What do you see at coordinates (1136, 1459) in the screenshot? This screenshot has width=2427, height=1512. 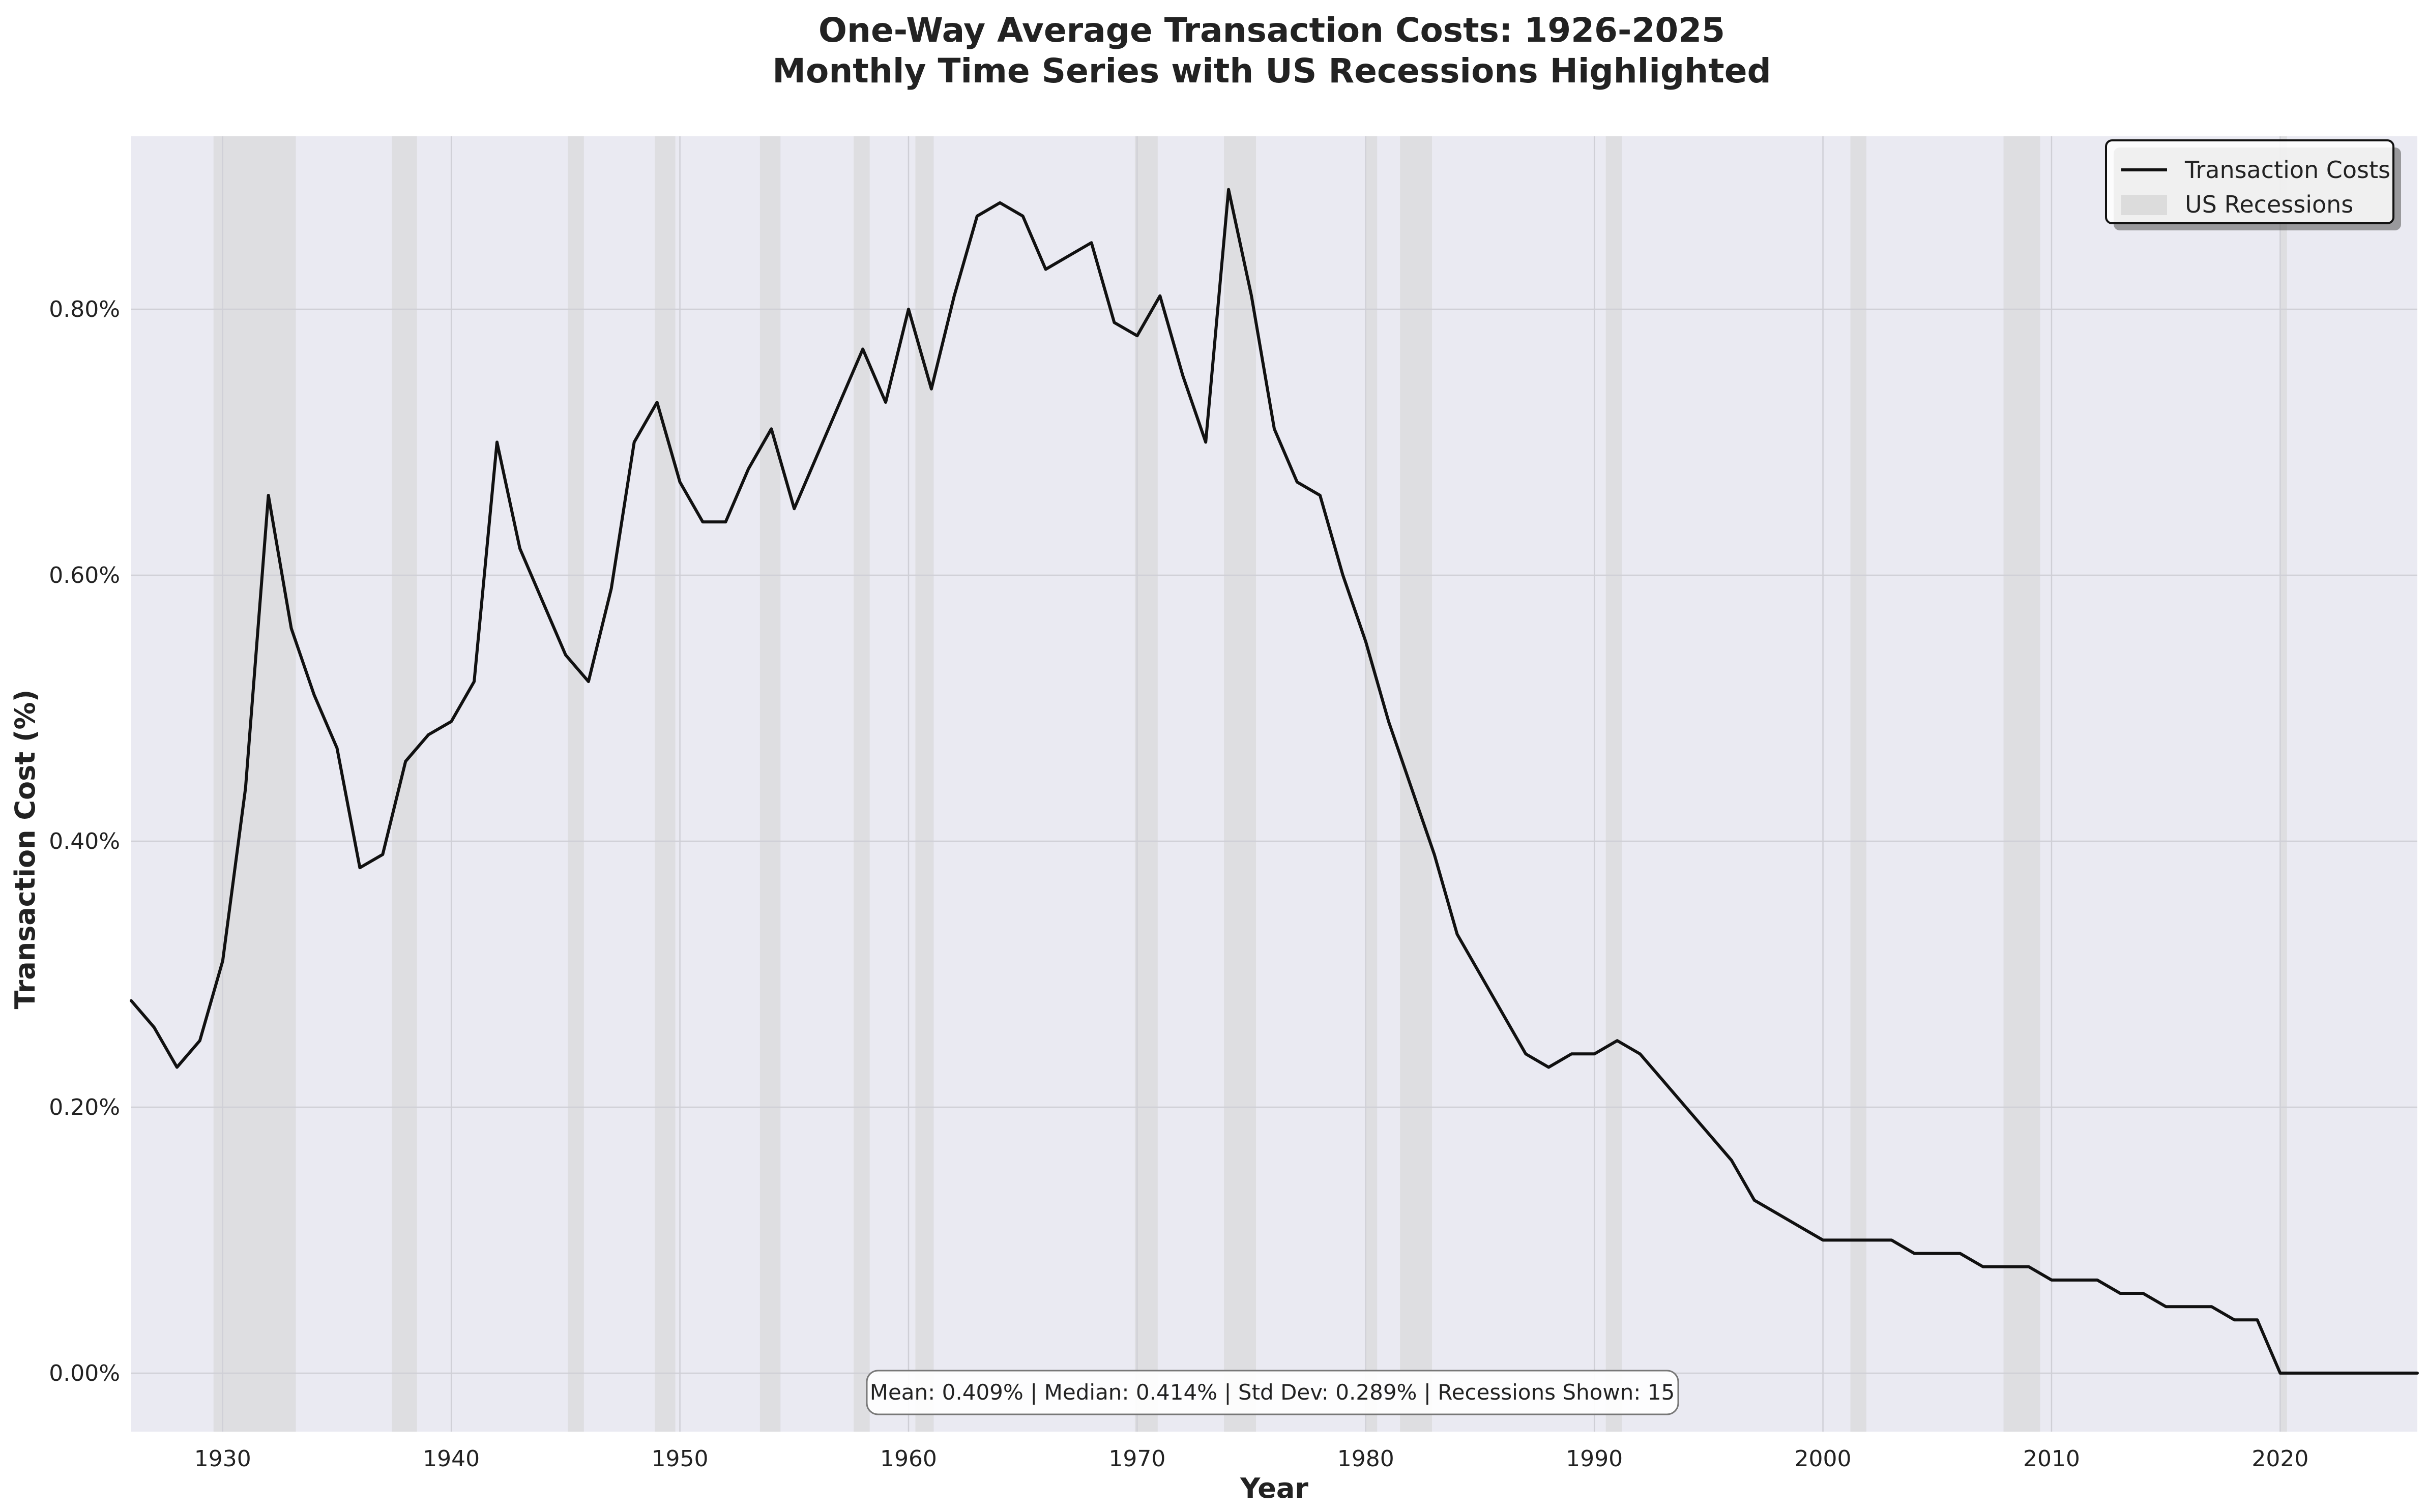 I see `x-tick-label-1970: 1970` at bounding box center [1136, 1459].